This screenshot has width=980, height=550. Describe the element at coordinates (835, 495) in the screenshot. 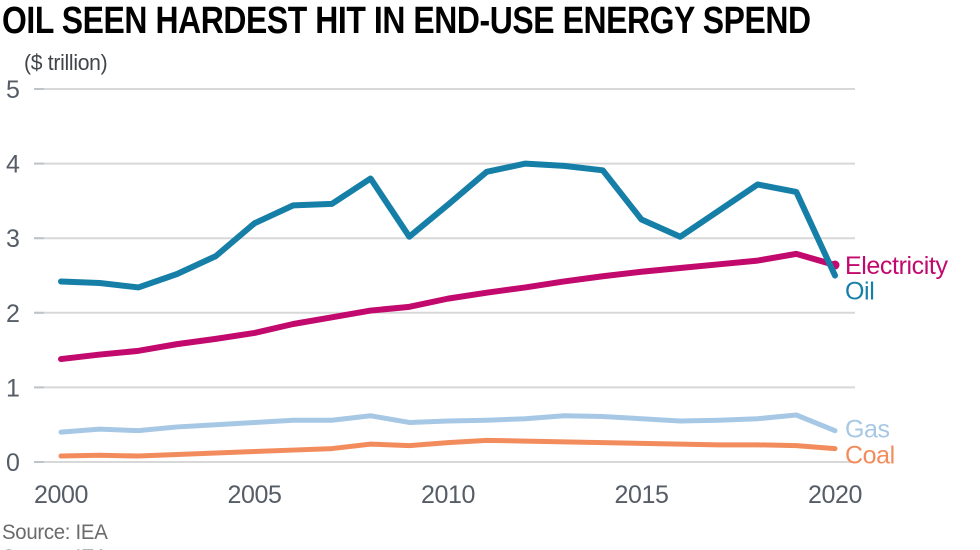

I see `x-tick-label: 2020` at that location.